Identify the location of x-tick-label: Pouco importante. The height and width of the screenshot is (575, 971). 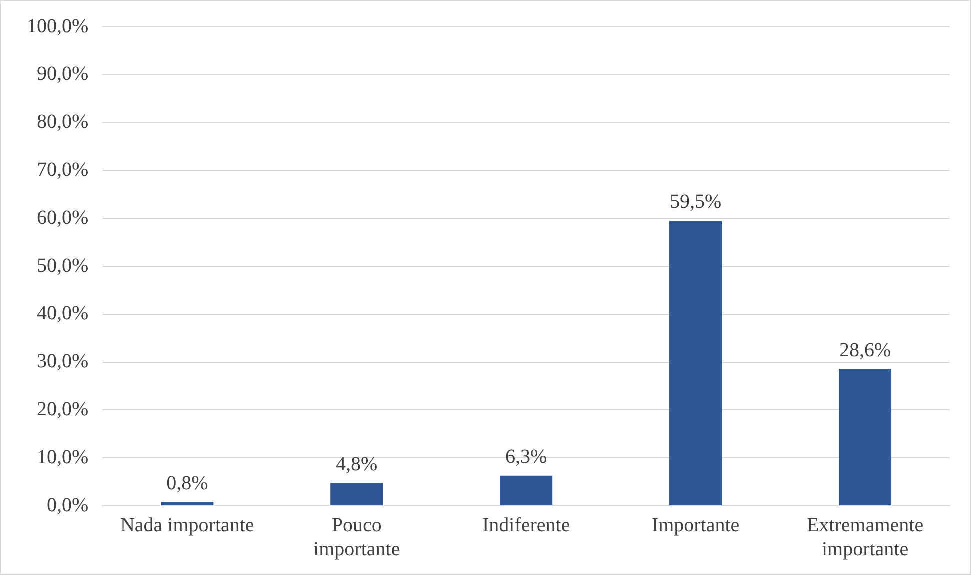
(357, 537).